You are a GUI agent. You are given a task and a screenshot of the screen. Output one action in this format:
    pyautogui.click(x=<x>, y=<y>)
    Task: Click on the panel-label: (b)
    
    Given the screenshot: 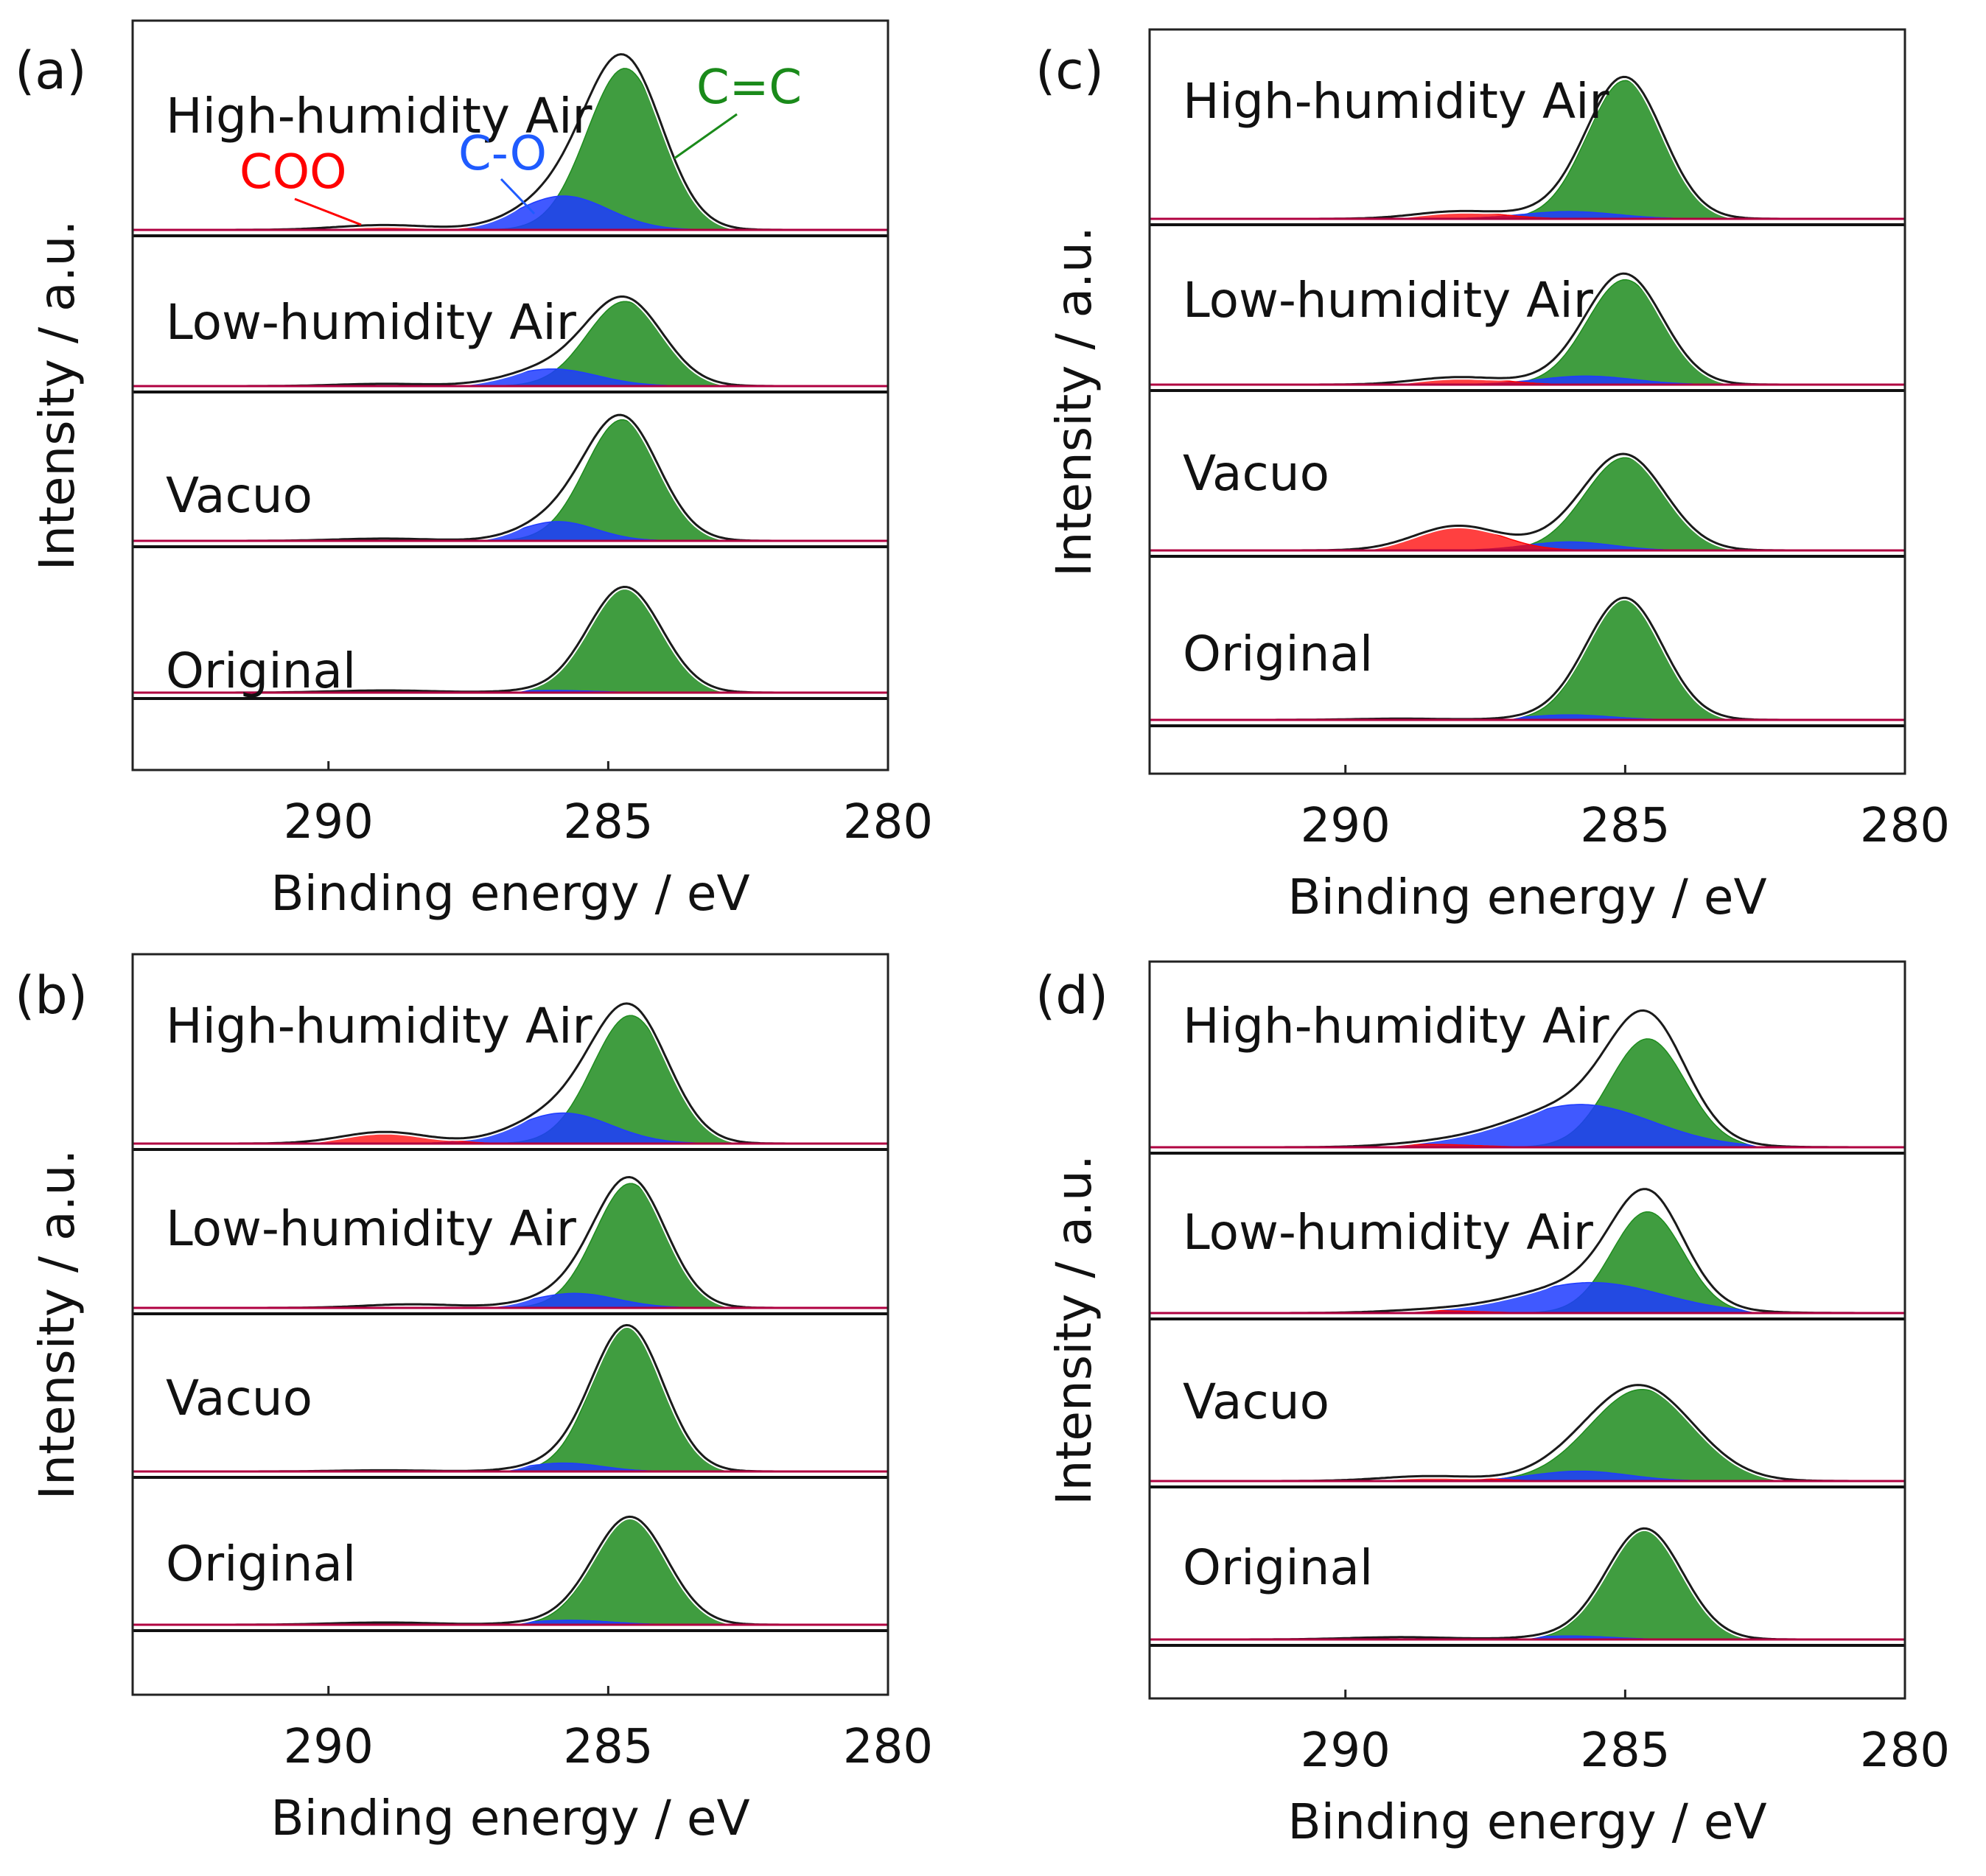 What is the action you would take?
    pyautogui.click(x=51, y=996)
    